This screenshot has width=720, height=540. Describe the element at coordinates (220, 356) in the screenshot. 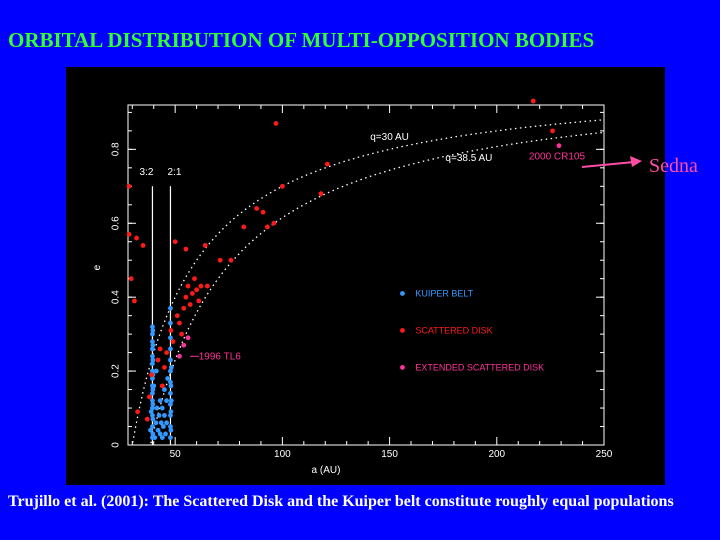

I see `annotation-label: 1996 TL6` at that location.